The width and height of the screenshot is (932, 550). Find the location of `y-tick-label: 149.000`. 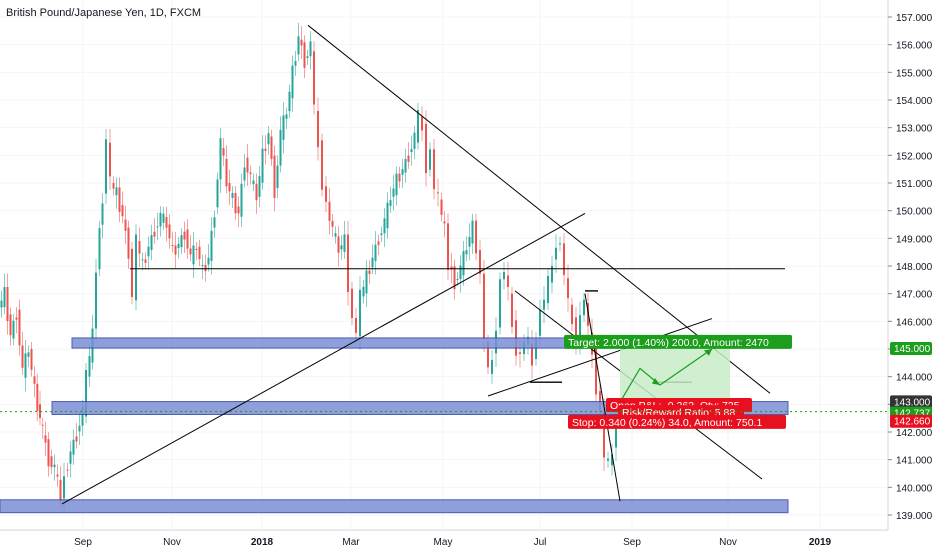

y-tick-label: 149.000 is located at coordinates (914, 239).